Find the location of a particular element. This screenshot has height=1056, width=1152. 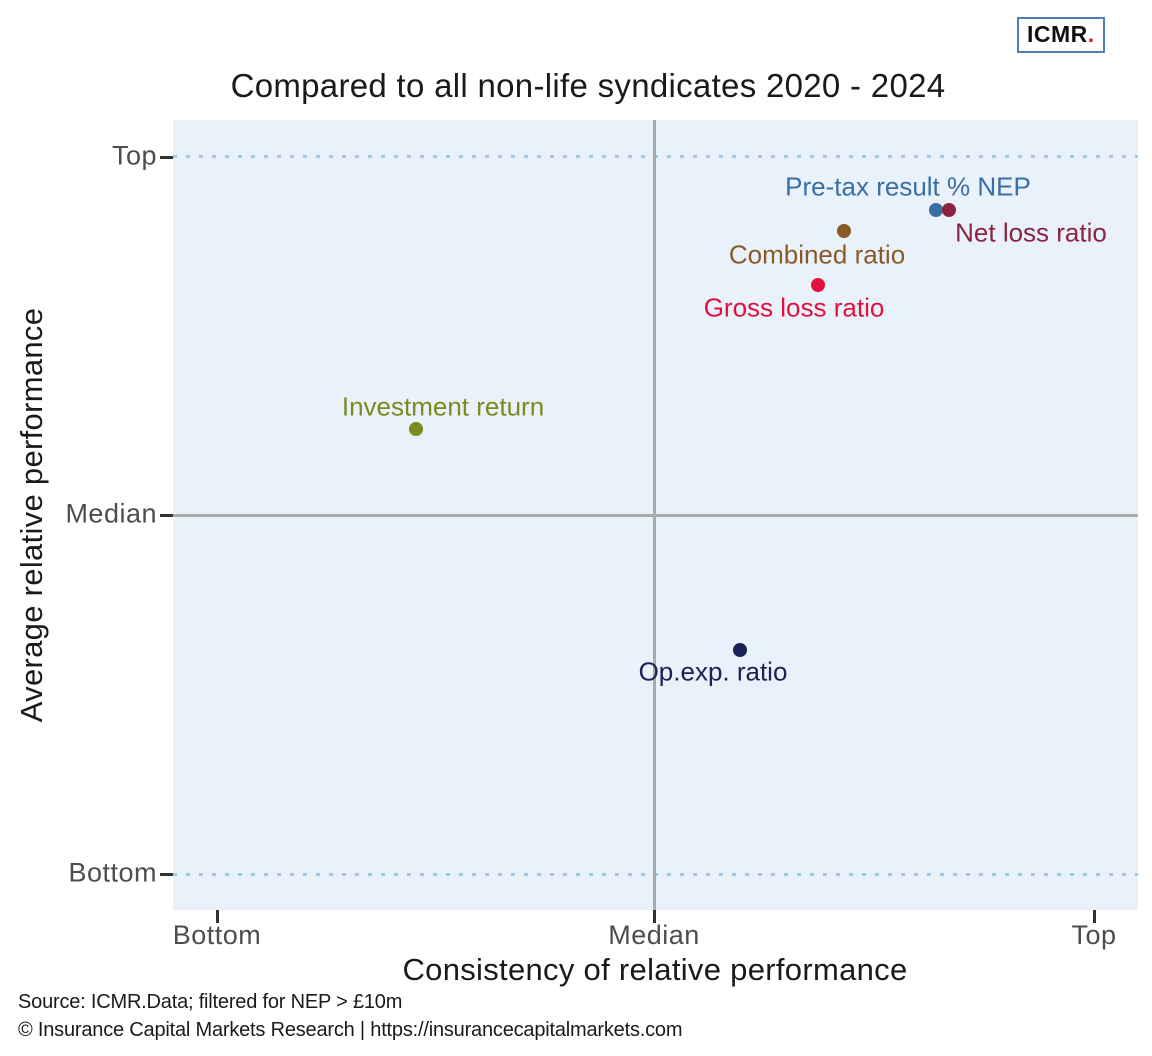

x-tick-label-top: Top is located at coordinates (1094, 935).